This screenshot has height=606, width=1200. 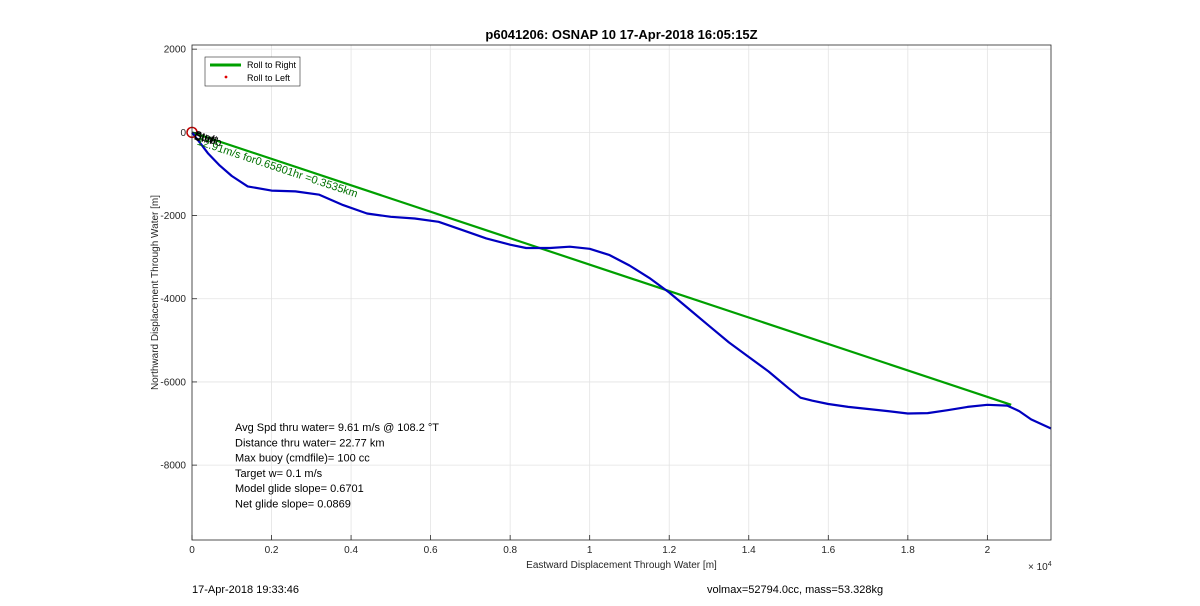 I want to click on legend-swatch-roll-to-left, so click(x=226, y=77).